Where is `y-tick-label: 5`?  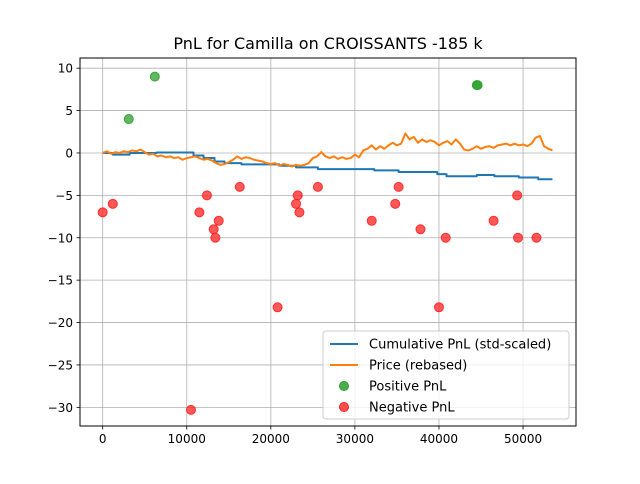
y-tick-label: 5 is located at coordinates (69, 111).